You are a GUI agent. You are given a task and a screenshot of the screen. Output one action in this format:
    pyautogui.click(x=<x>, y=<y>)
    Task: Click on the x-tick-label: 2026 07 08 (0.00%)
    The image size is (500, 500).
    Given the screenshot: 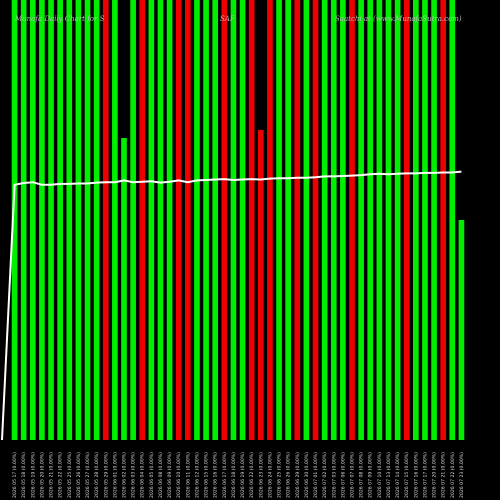 What is the action you would take?
    pyautogui.click(x=362, y=475)
    